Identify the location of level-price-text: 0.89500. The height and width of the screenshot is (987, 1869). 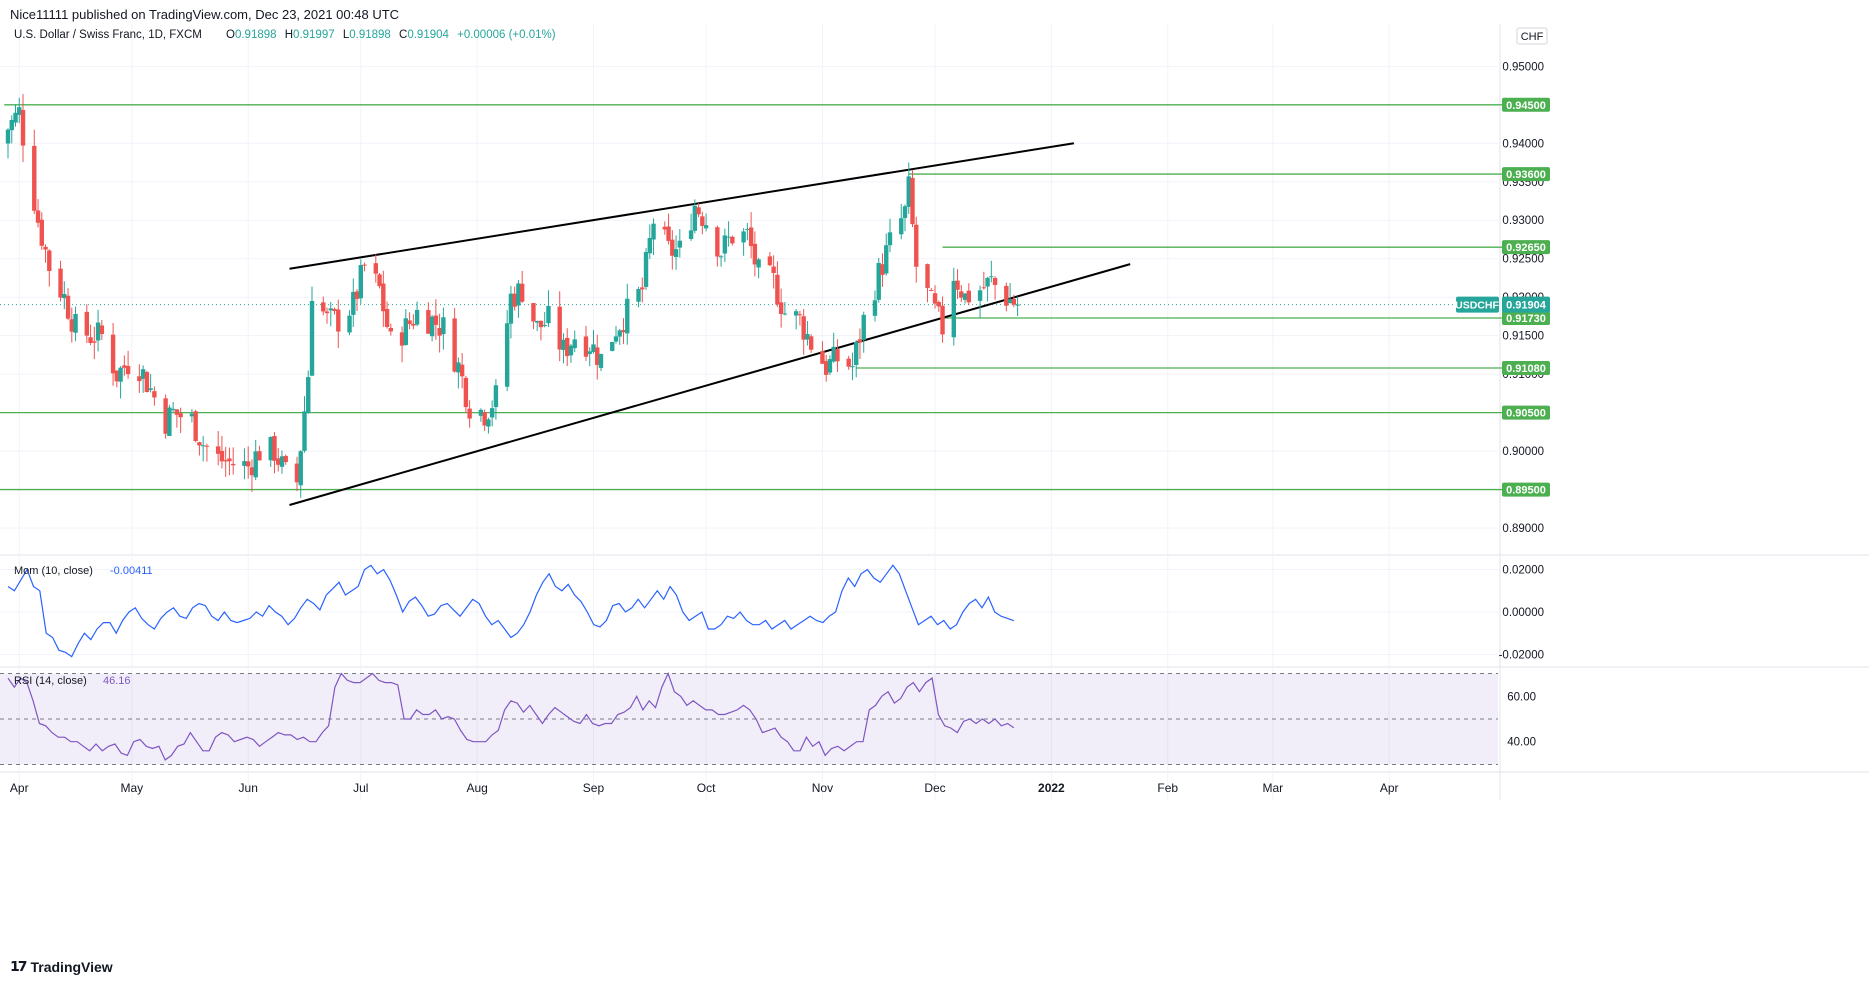
(1526, 491).